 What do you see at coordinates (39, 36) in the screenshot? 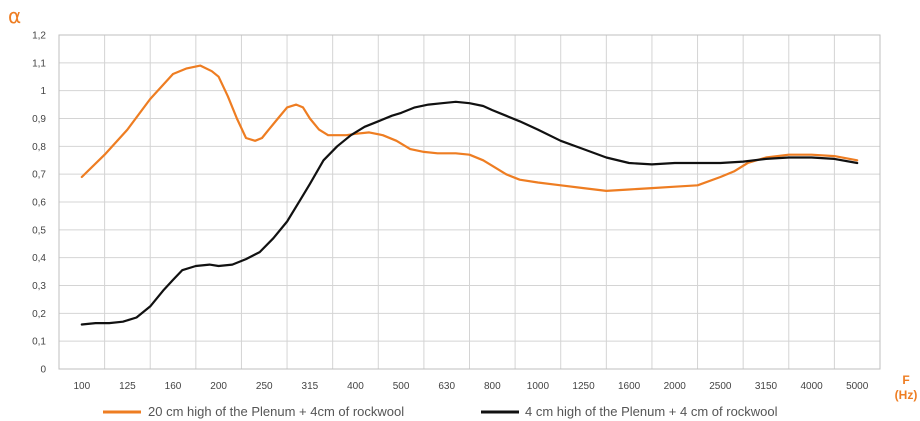
I see `y-tick-label: 1,2` at bounding box center [39, 36].